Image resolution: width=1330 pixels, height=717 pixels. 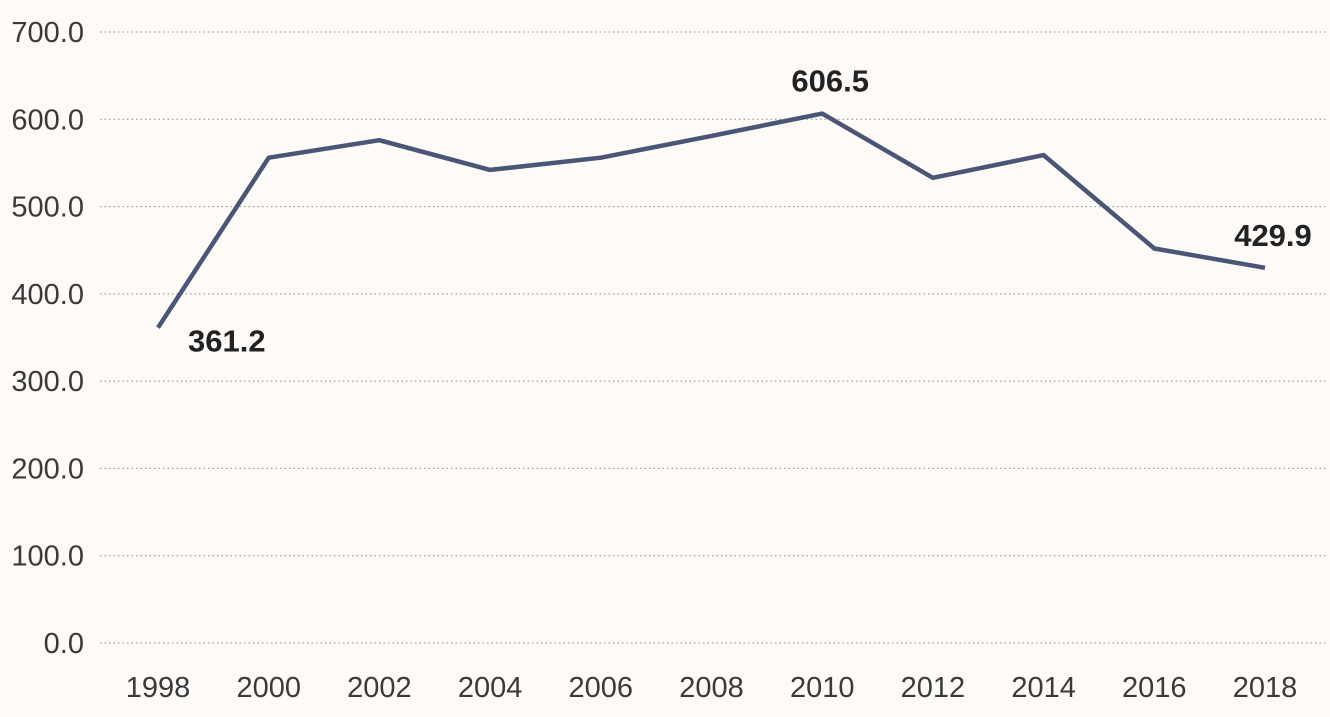 I want to click on x-tick-label: 2010, so click(x=822, y=688).